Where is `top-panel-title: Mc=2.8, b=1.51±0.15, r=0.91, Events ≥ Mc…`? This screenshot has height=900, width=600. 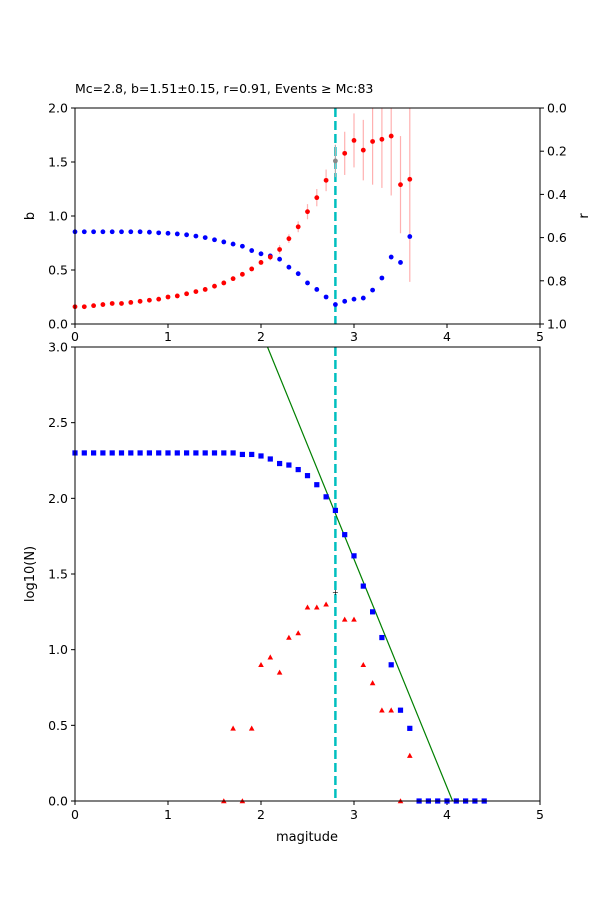
top-panel-title: Mc=2.8, b=1.51±0.15, r=0.91, Events ≥ Mc… is located at coordinates (224, 88).